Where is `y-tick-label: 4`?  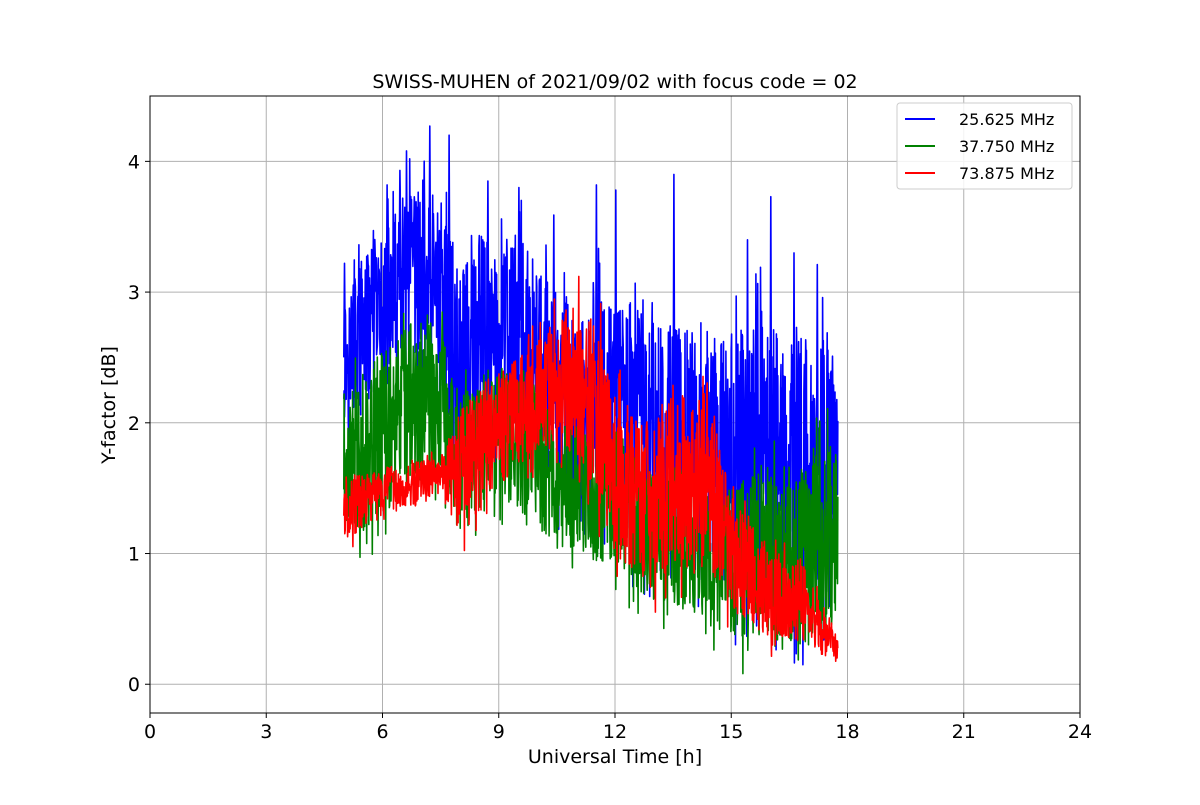 y-tick-label: 4 is located at coordinates (134, 162).